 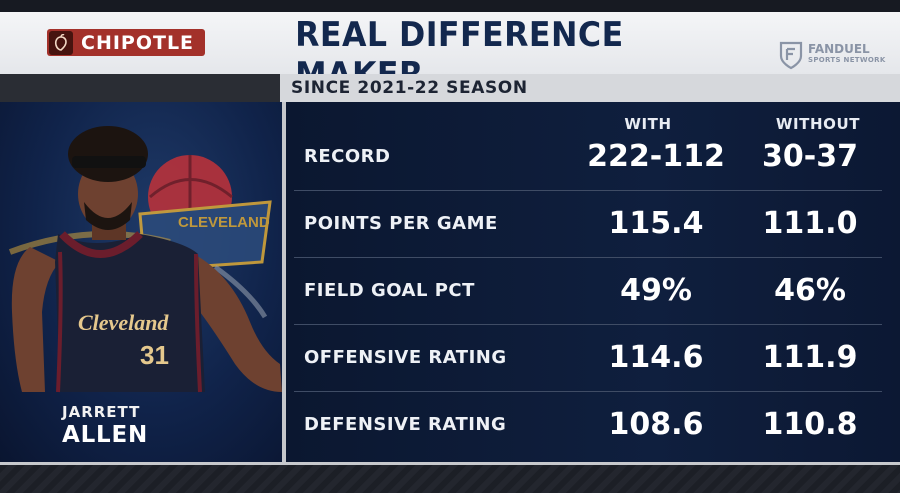 What do you see at coordinates (405, 424) in the screenshot?
I see `stat-label: DEFENSIVE RATING` at bounding box center [405, 424].